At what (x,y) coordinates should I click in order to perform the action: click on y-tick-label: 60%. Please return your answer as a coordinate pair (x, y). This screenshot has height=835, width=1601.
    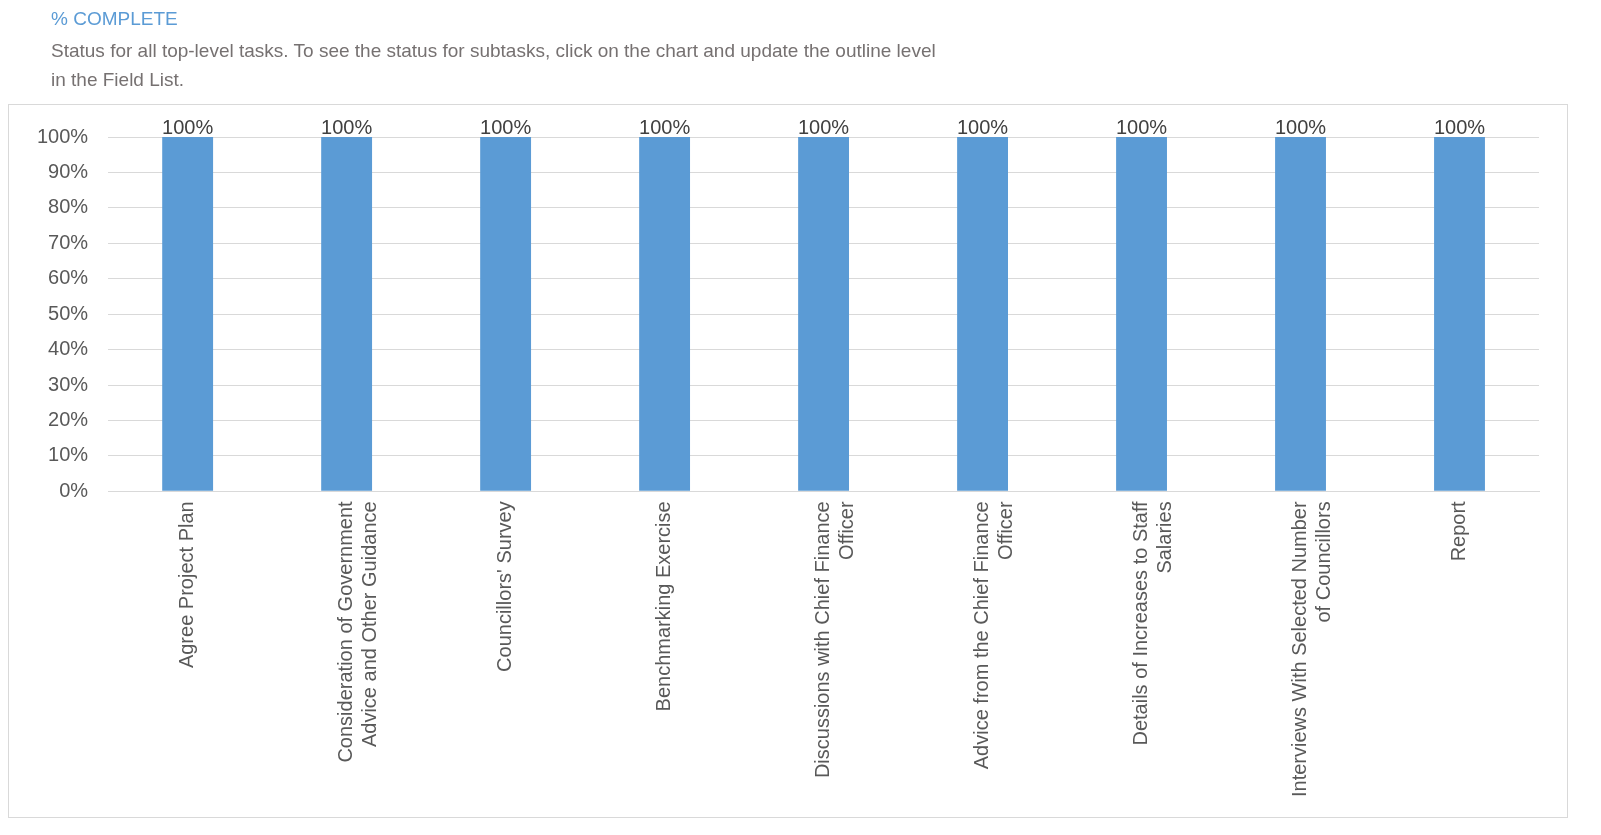
    Looking at the image, I should click on (68, 277).